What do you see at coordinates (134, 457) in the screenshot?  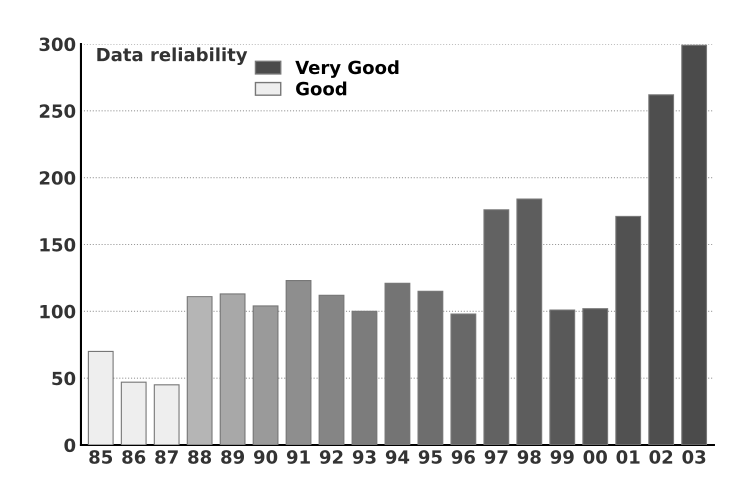 I see `x-tick-label: 86` at bounding box center [134, 457].